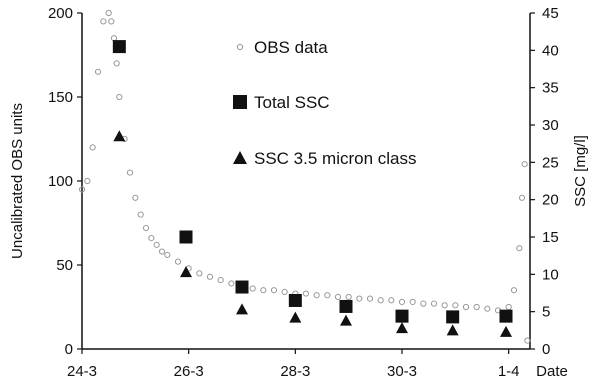  Describe the element at coordinates (546, 312) in the screenshot. I see `right-tick-label: 5` at that location.